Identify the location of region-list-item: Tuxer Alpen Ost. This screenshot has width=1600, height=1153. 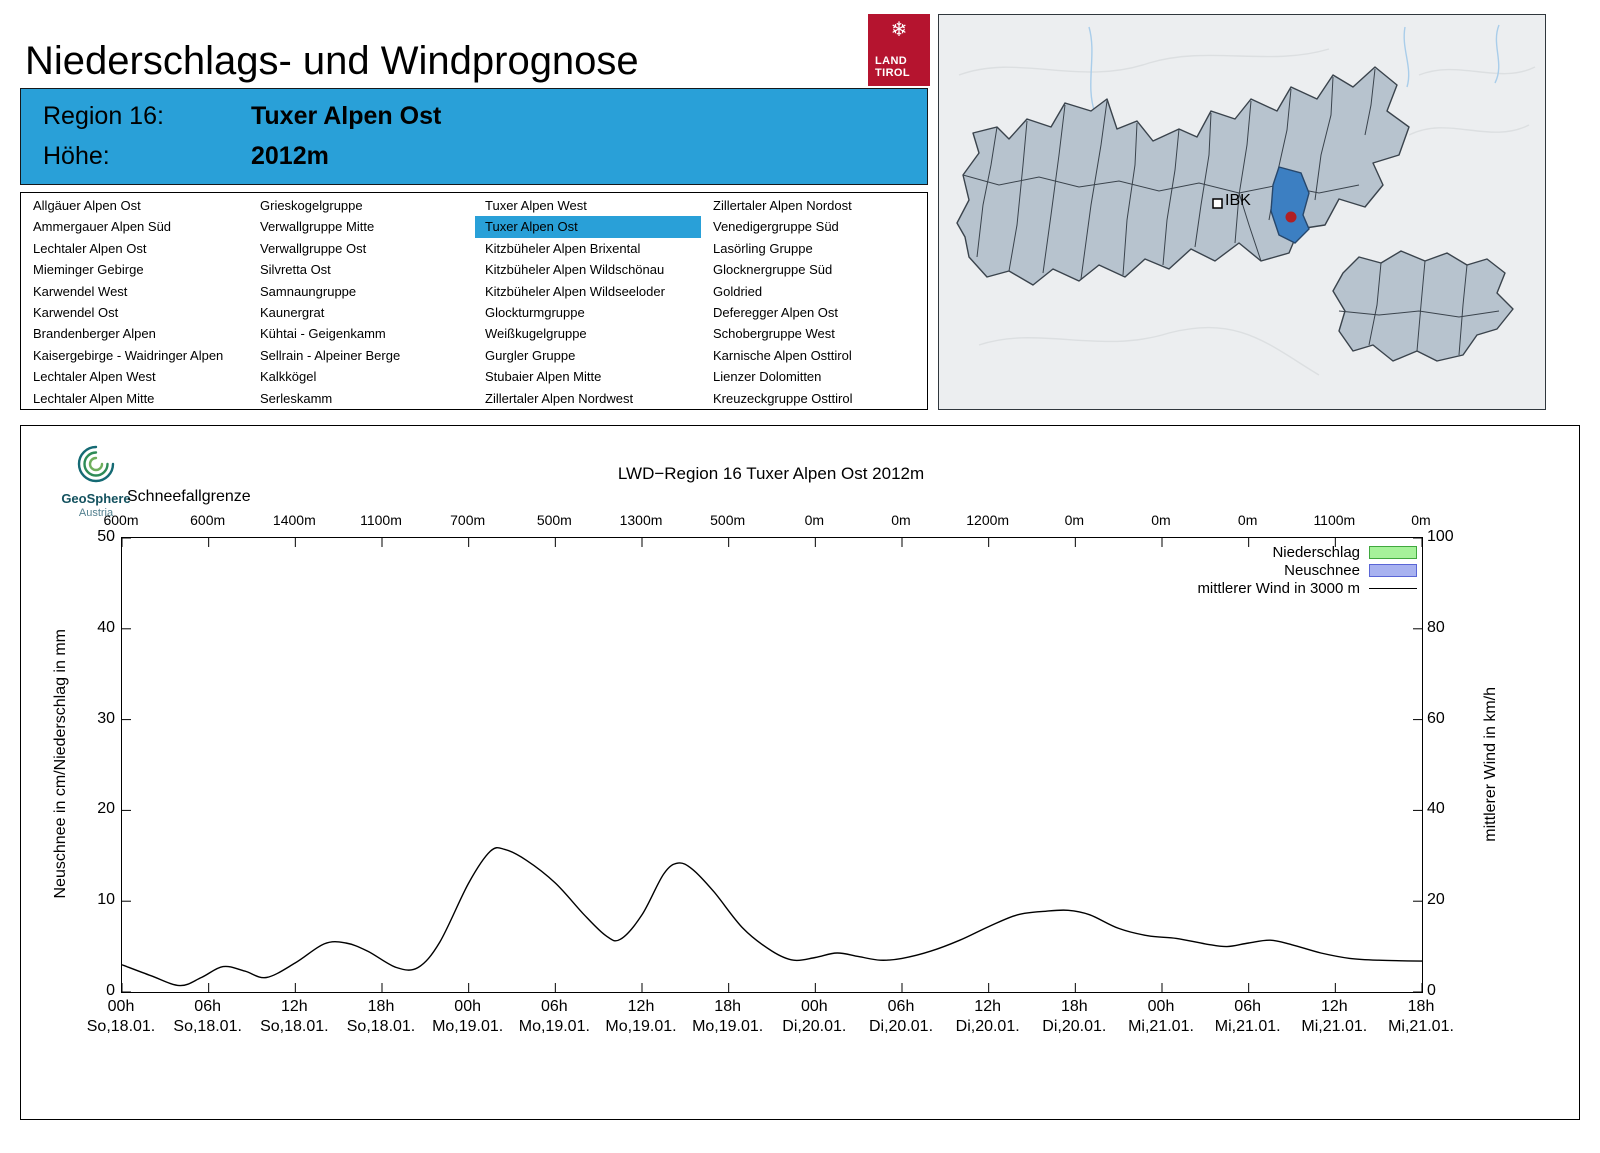
(588, 227).